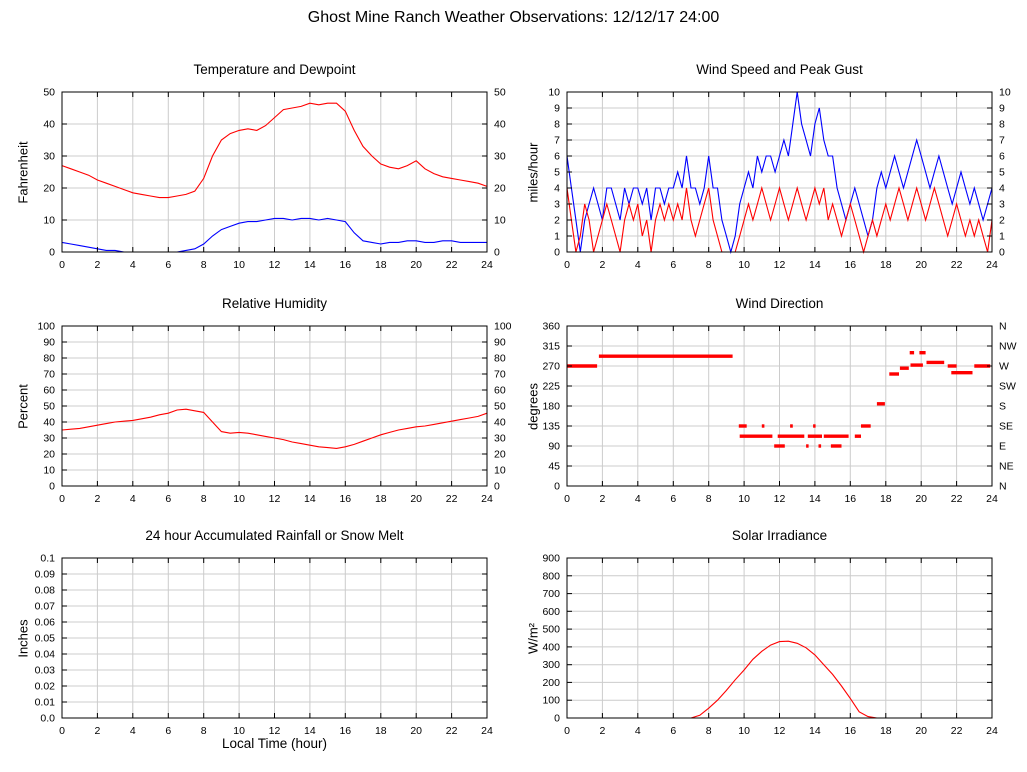 This screenshot has height=772, width=1027. What do you see at coordinates (1002, 447) in the screenshot?
I see `svg-text: E` at bounding box center [1002, 447].